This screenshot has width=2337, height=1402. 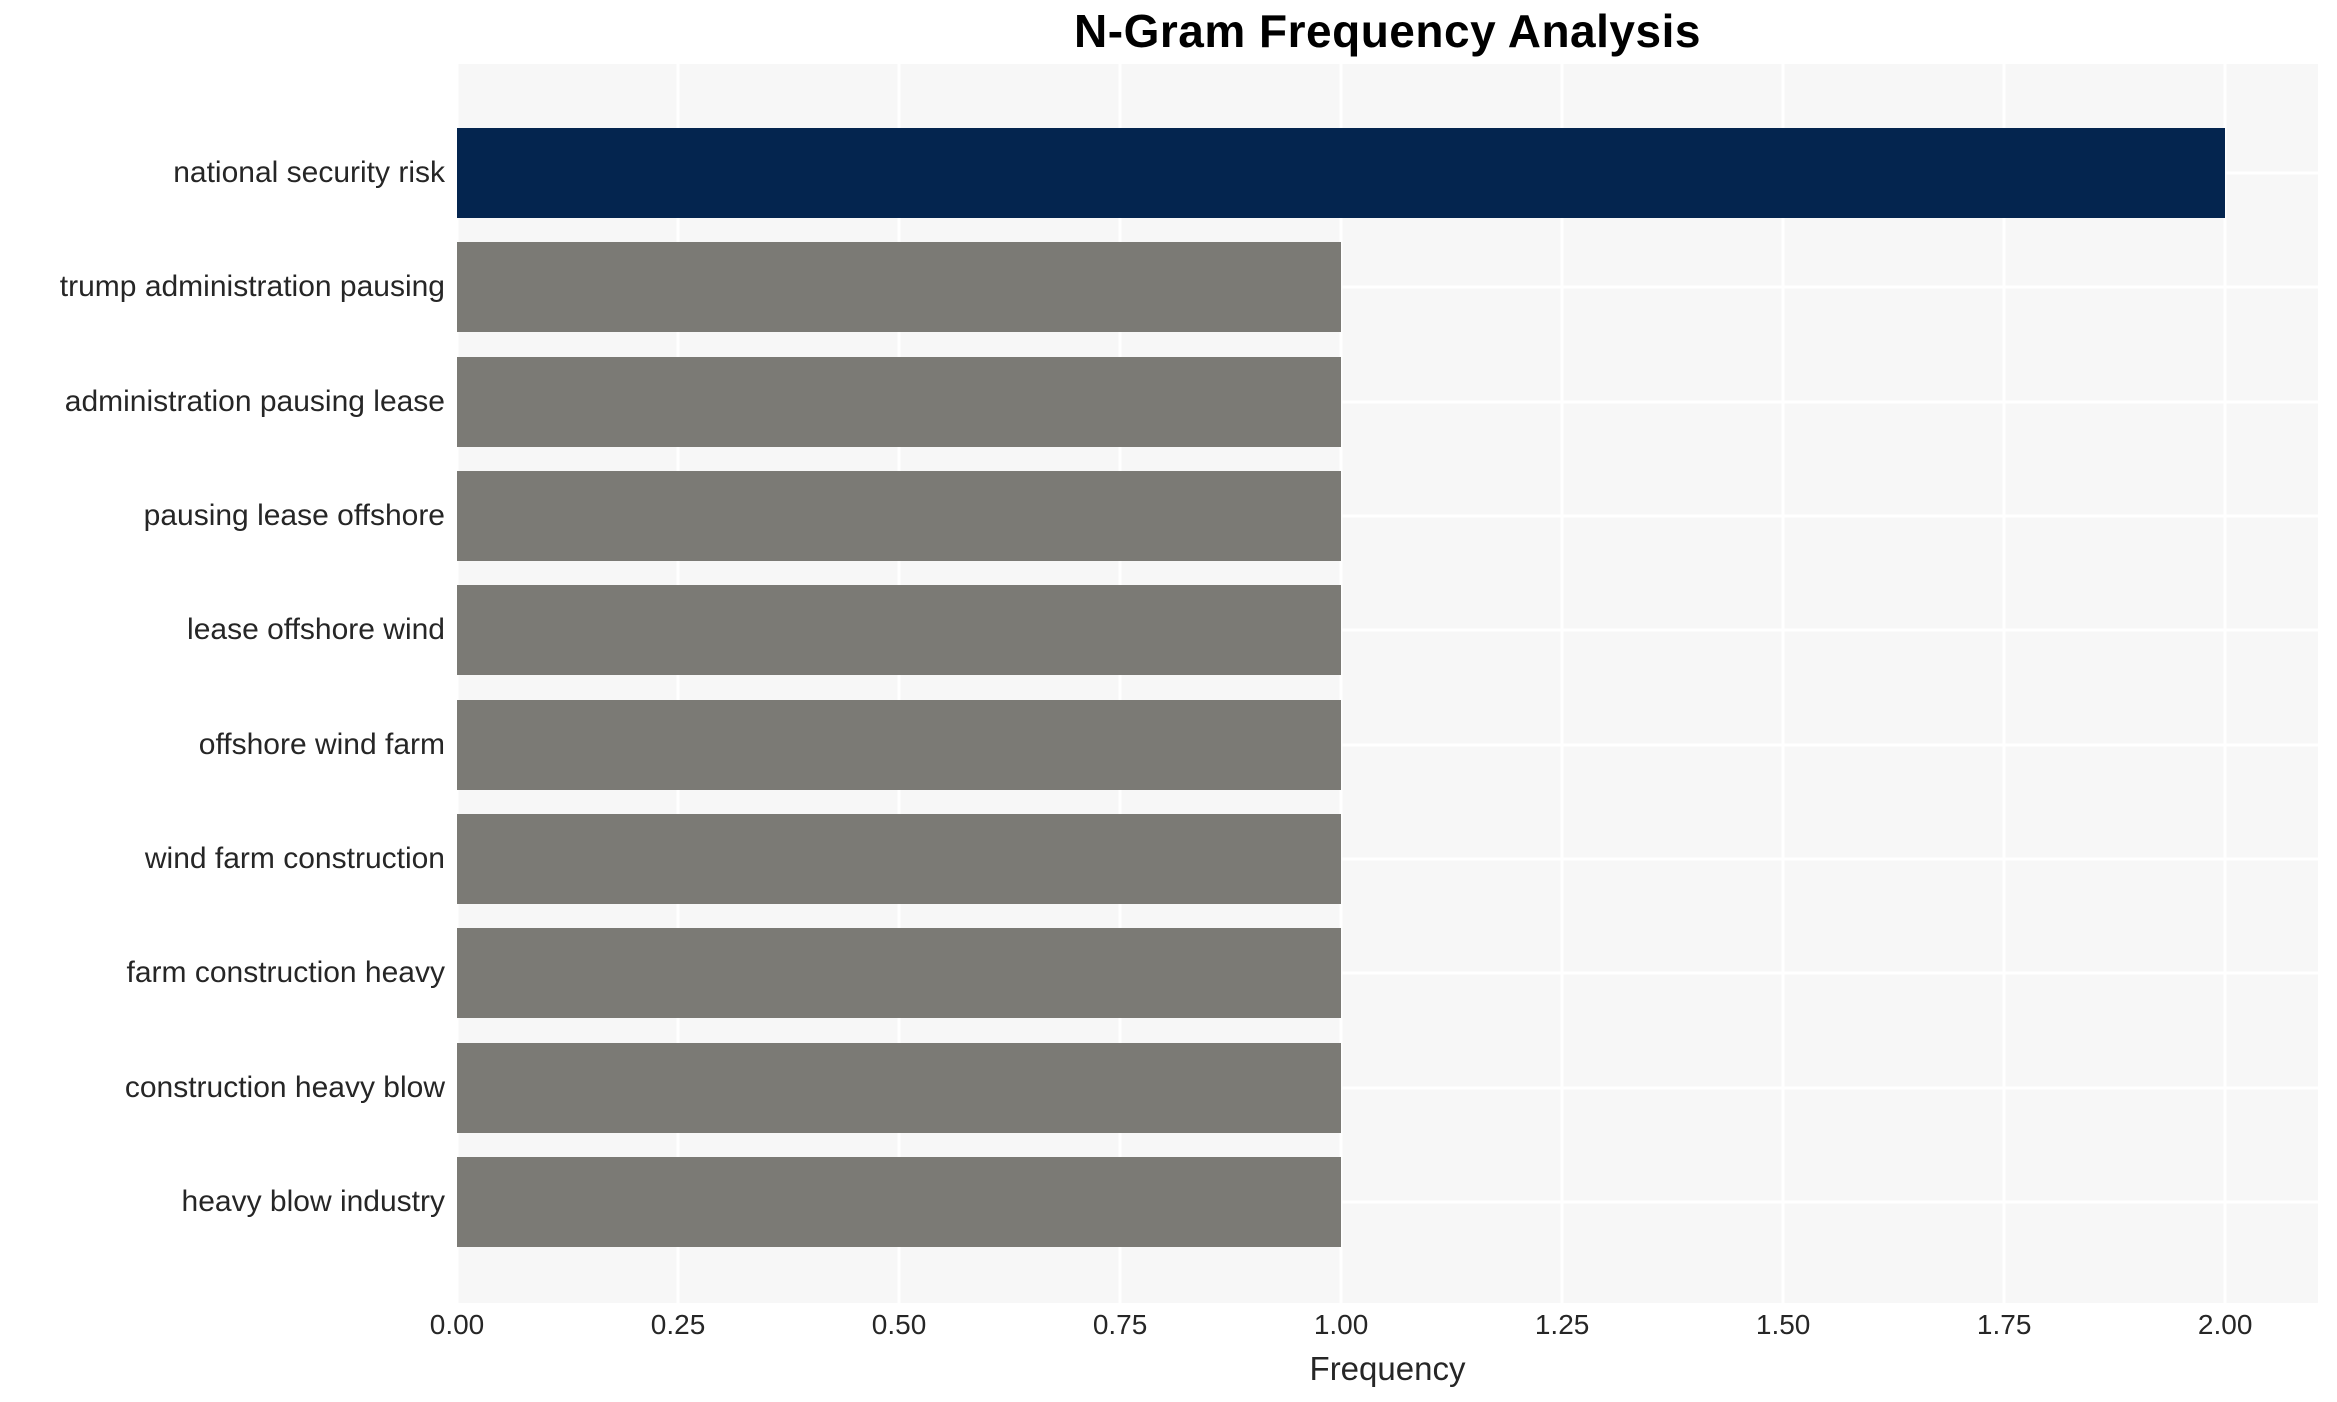 What do you see at coordinates (321, 744) in the screenshot?
I see `y-tick-label-offshore-wind-farm: offshore wind farm` at bounding box center [321, 744].